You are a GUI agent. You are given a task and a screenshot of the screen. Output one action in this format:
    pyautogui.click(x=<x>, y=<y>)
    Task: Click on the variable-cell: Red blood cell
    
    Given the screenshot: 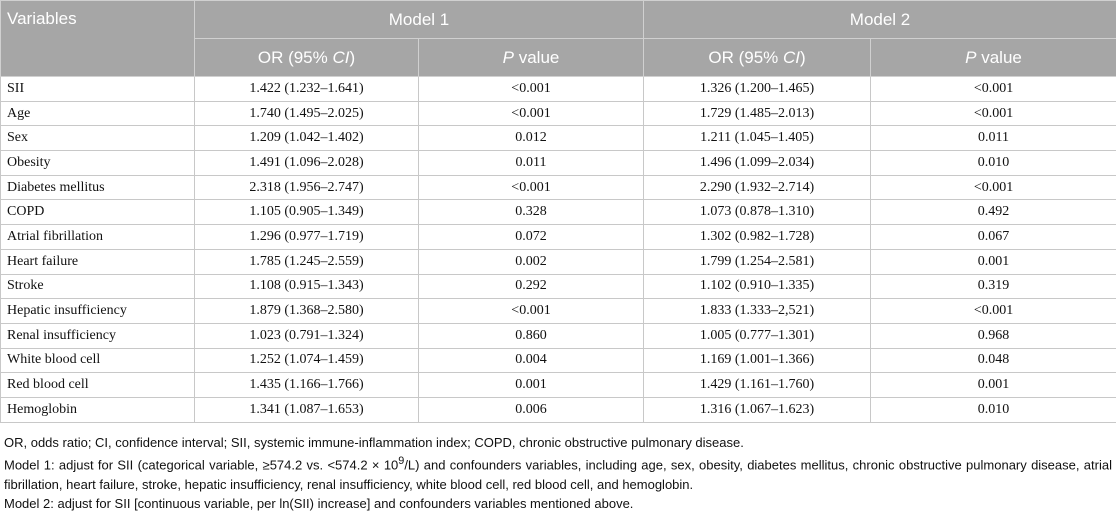 What is the action you would take?
    pyautogui.click(x=98, y=385)
    